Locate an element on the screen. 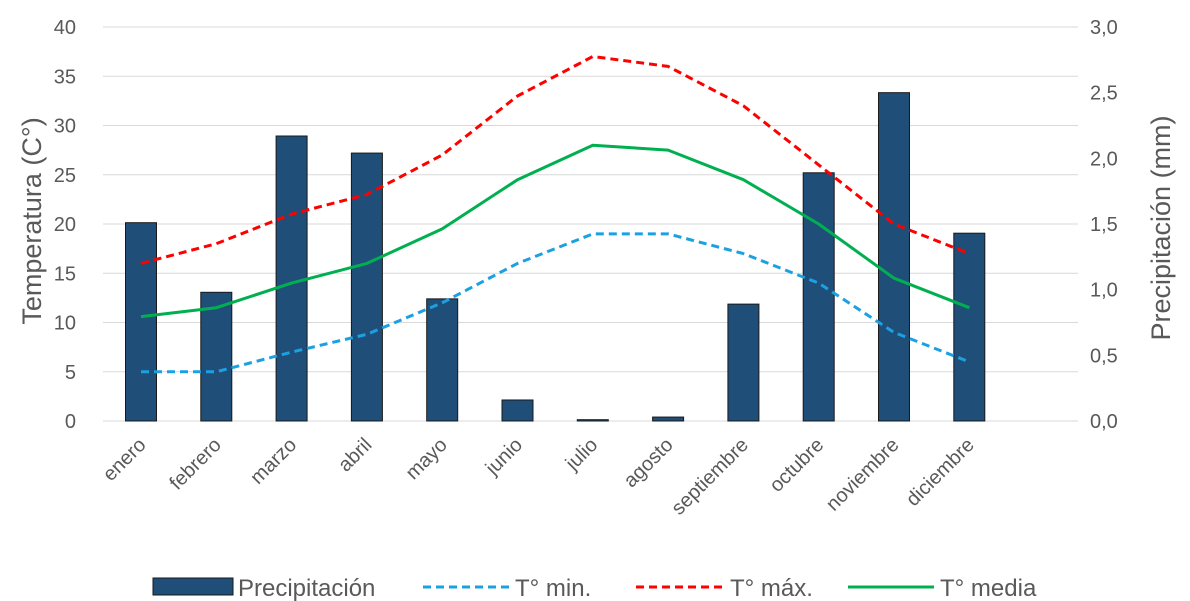 This screenshot has width=1190, height=601. y-tick-label: 10 is located at coordinates (65, 324).